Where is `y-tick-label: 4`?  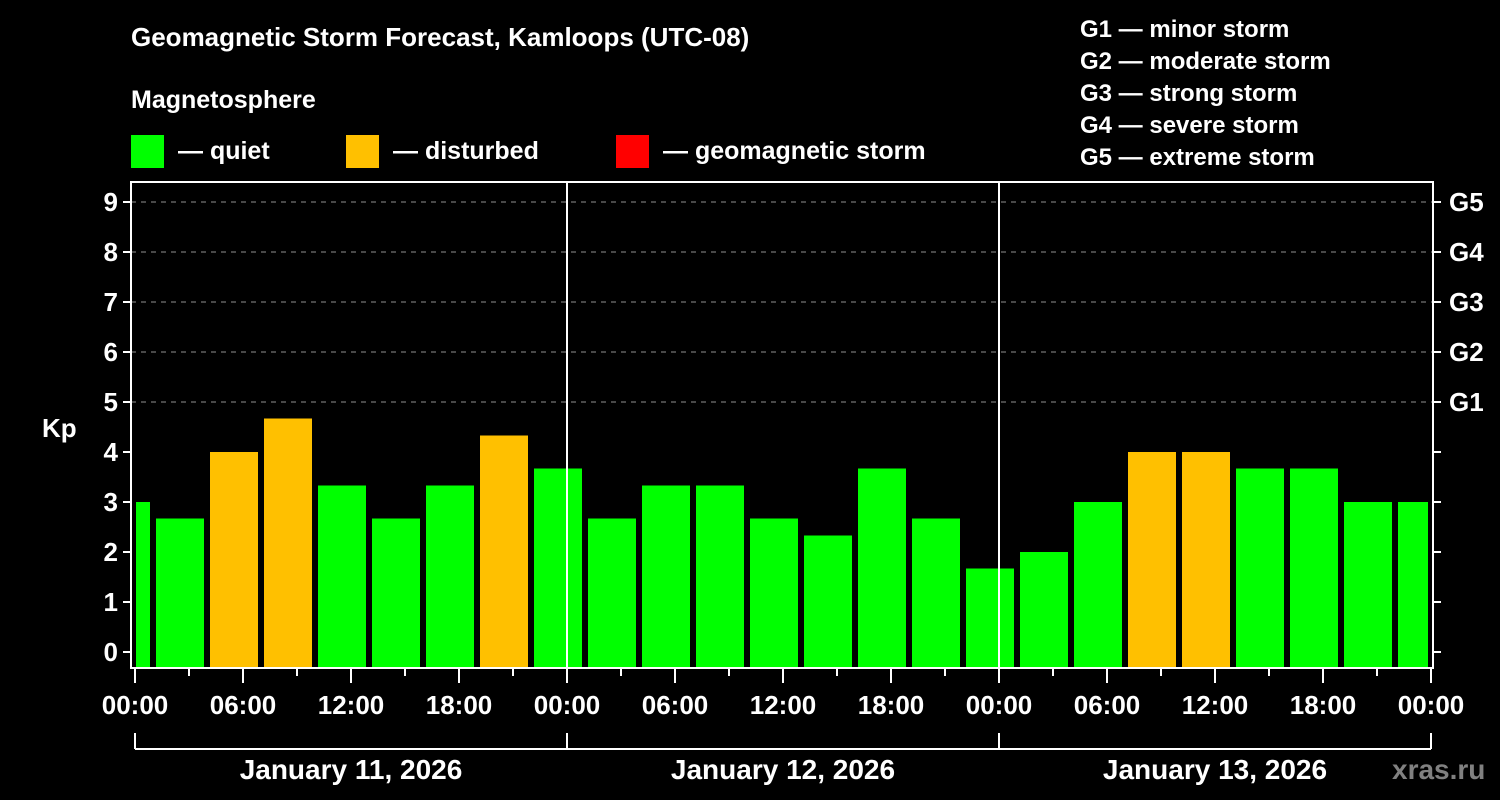 y-tick-label: 4 is located at coordinates (110, 452).